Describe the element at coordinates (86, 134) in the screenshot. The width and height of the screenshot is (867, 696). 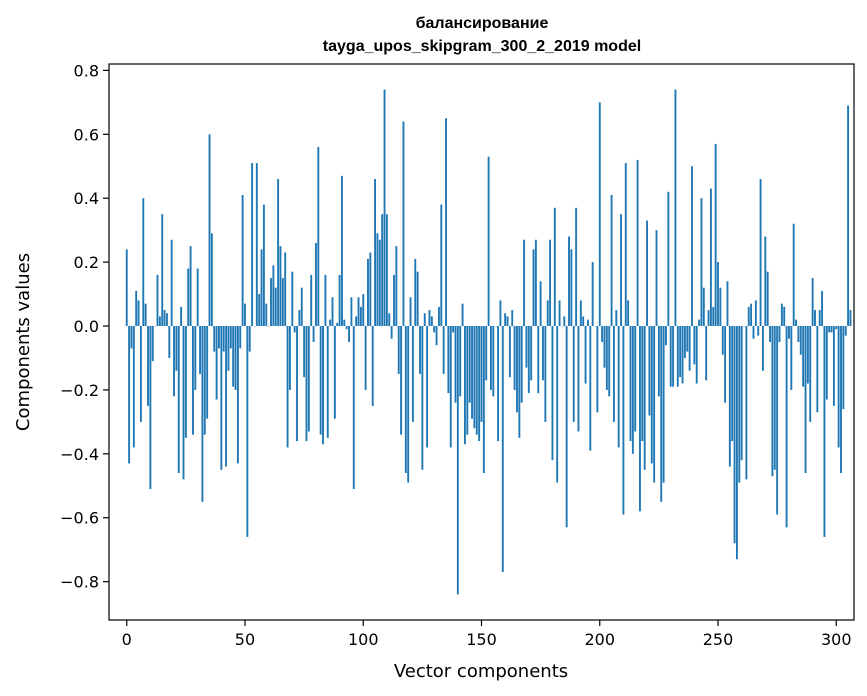
I see `y-tick-label: 0.6` at that location.